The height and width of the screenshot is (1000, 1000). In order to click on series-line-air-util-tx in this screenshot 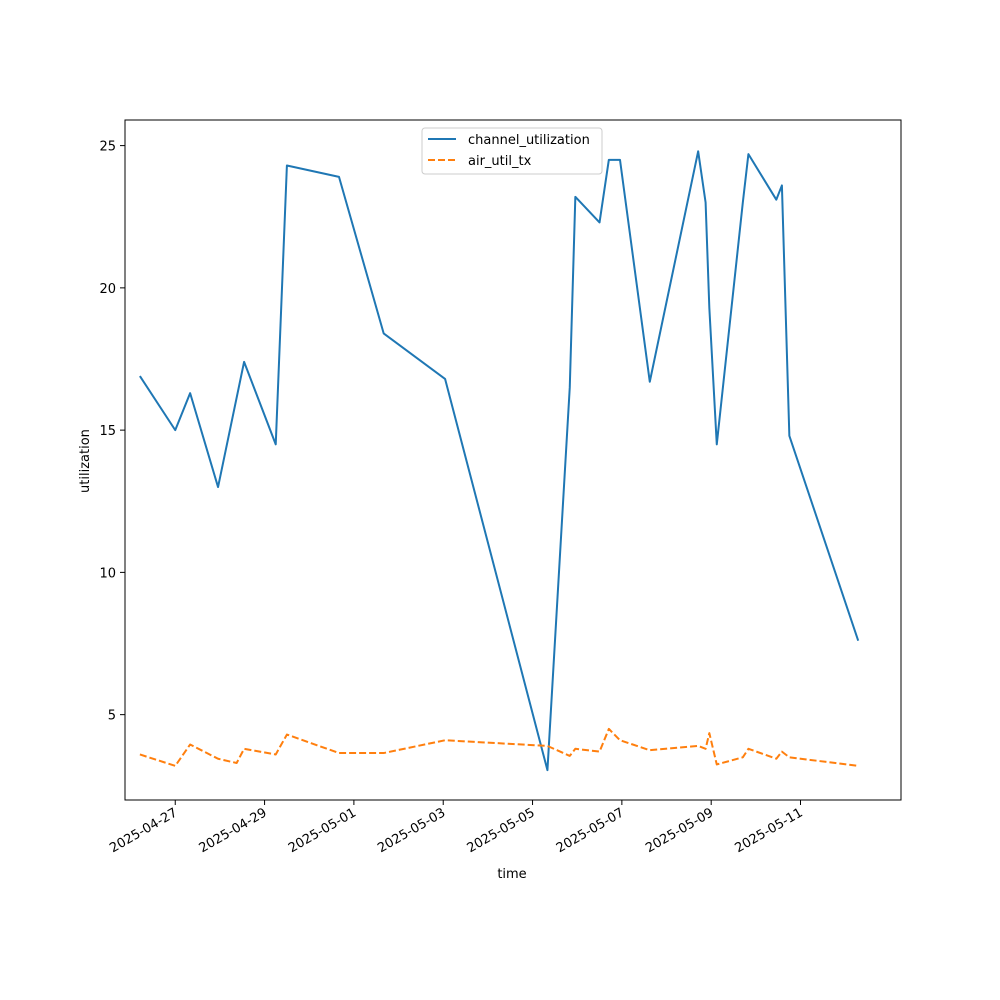, I will do `click(499, 747)`.